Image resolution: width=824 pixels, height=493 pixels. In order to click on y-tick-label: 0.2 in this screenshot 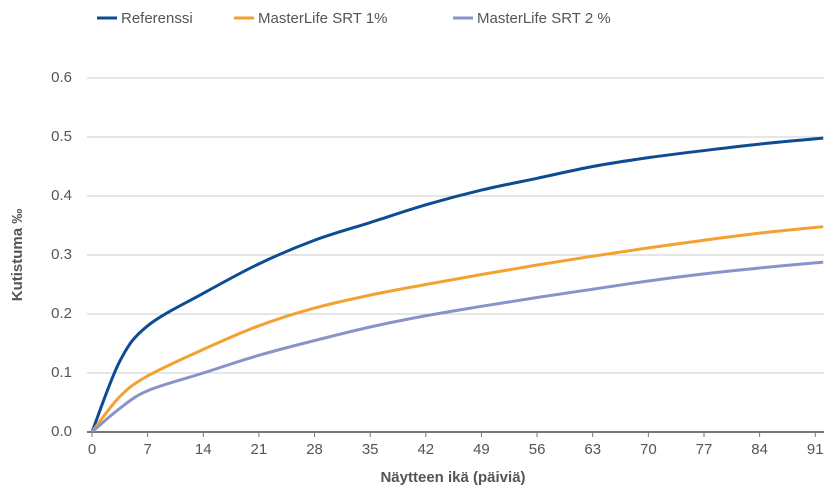, I will do `click(61, 313)`.